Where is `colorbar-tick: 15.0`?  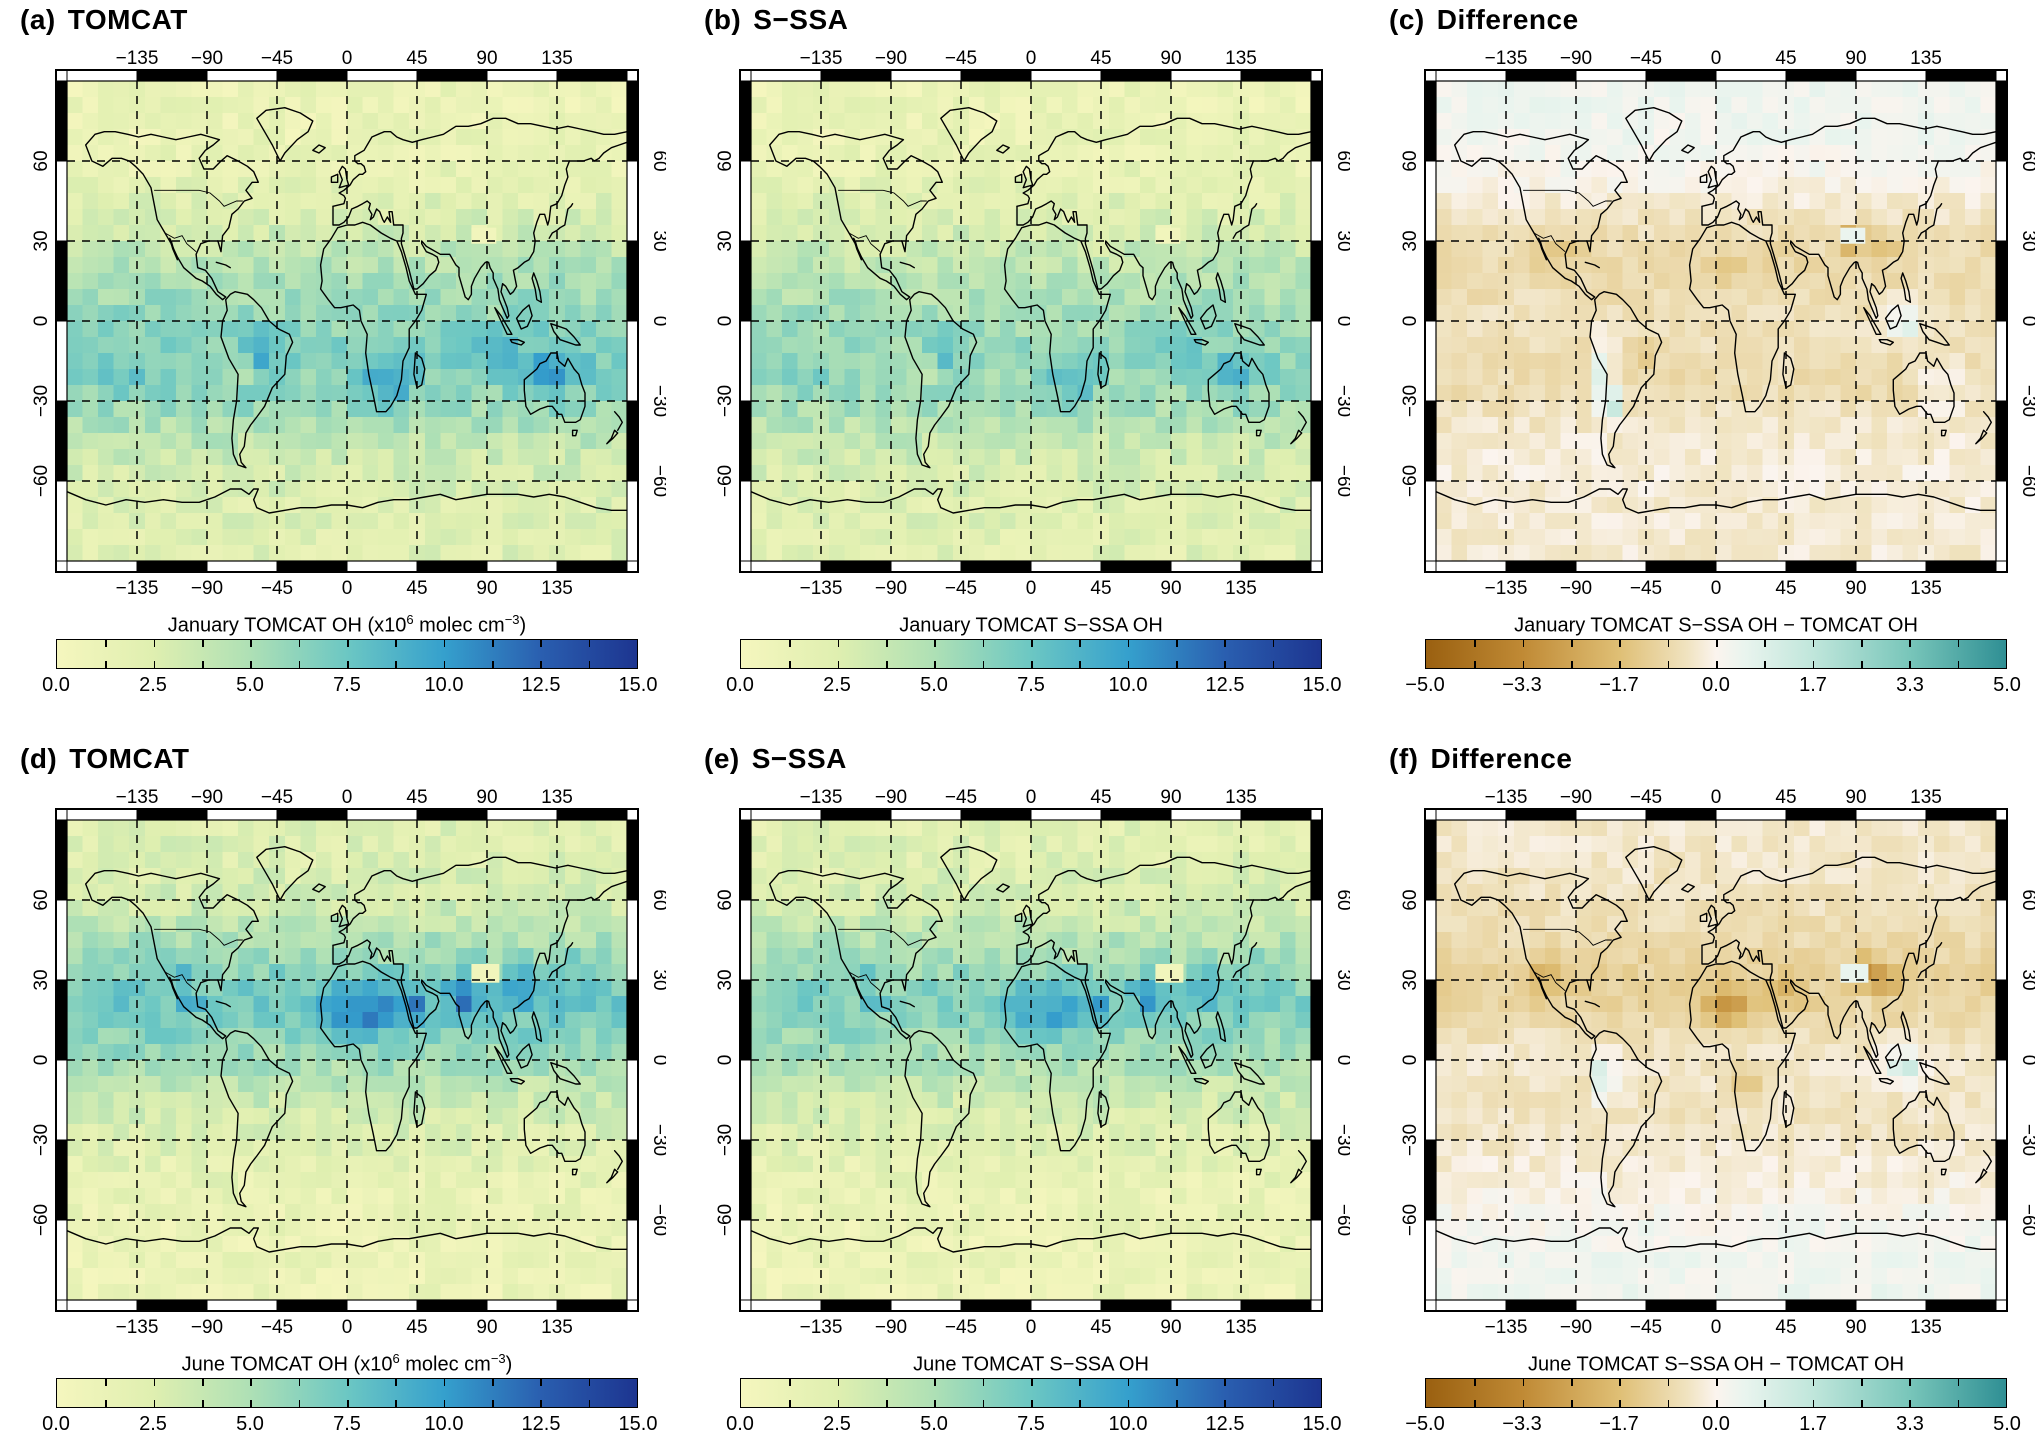
colorbar-tick: 15.0 is located at coordinates (638, 685).